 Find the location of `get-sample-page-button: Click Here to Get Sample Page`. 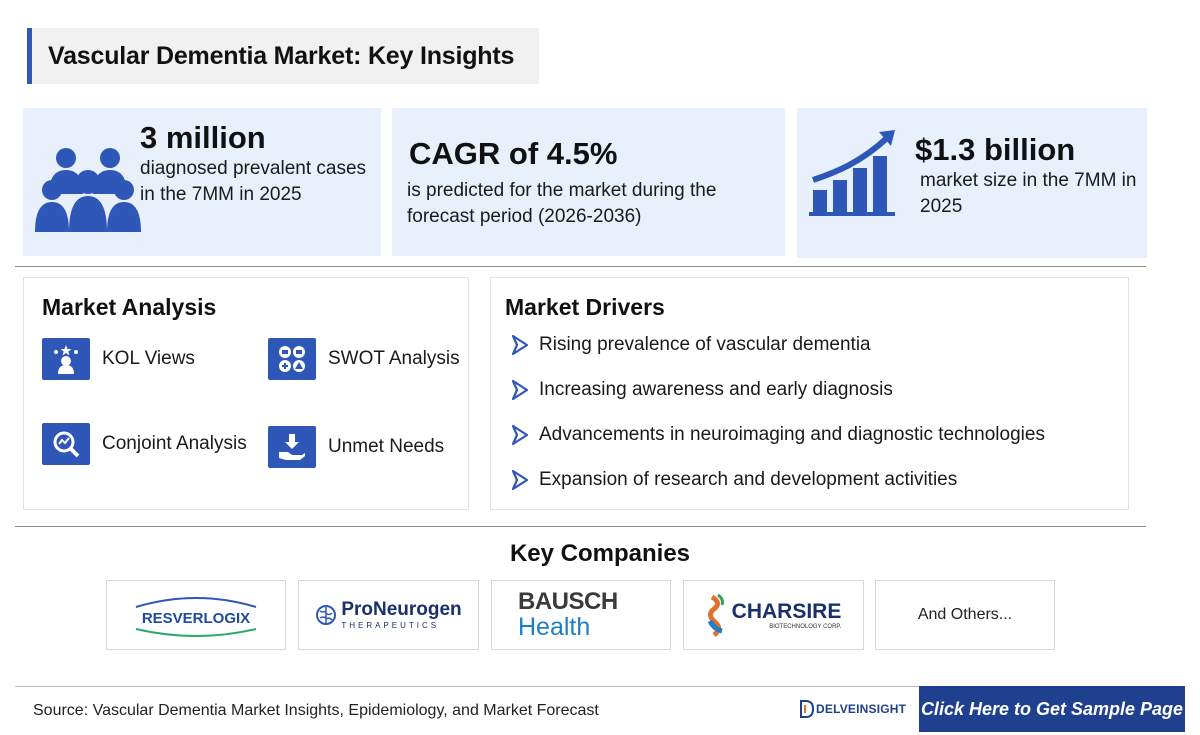

get-sample-page-button: Click Here to Get Sample Page is located at coordinates (1052, 709).